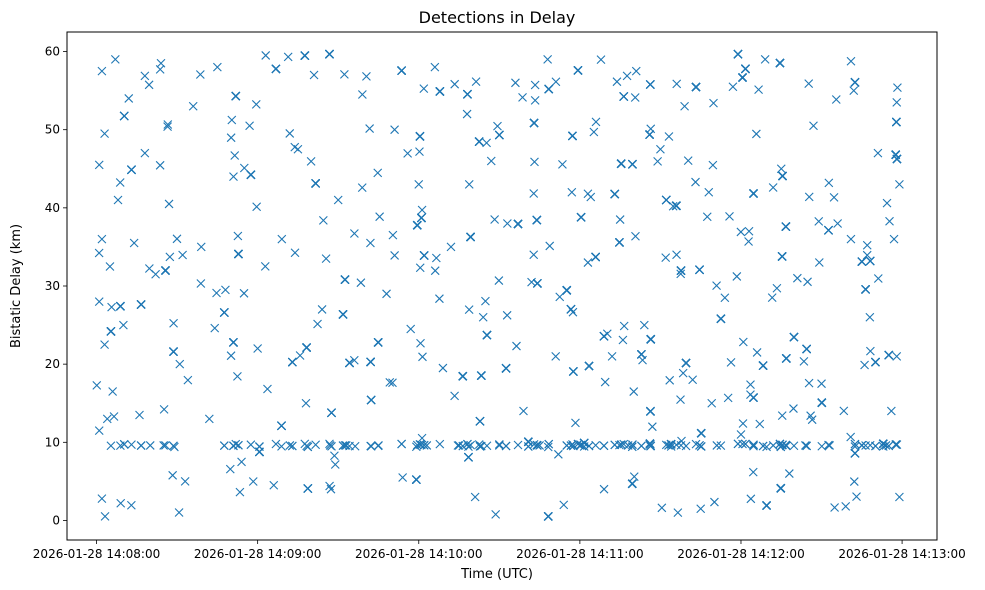  Describe the element at coordinates (418, 554) in the screenshot. I see `x-tick-label: 2026-01-28 14:10:00` at that location.